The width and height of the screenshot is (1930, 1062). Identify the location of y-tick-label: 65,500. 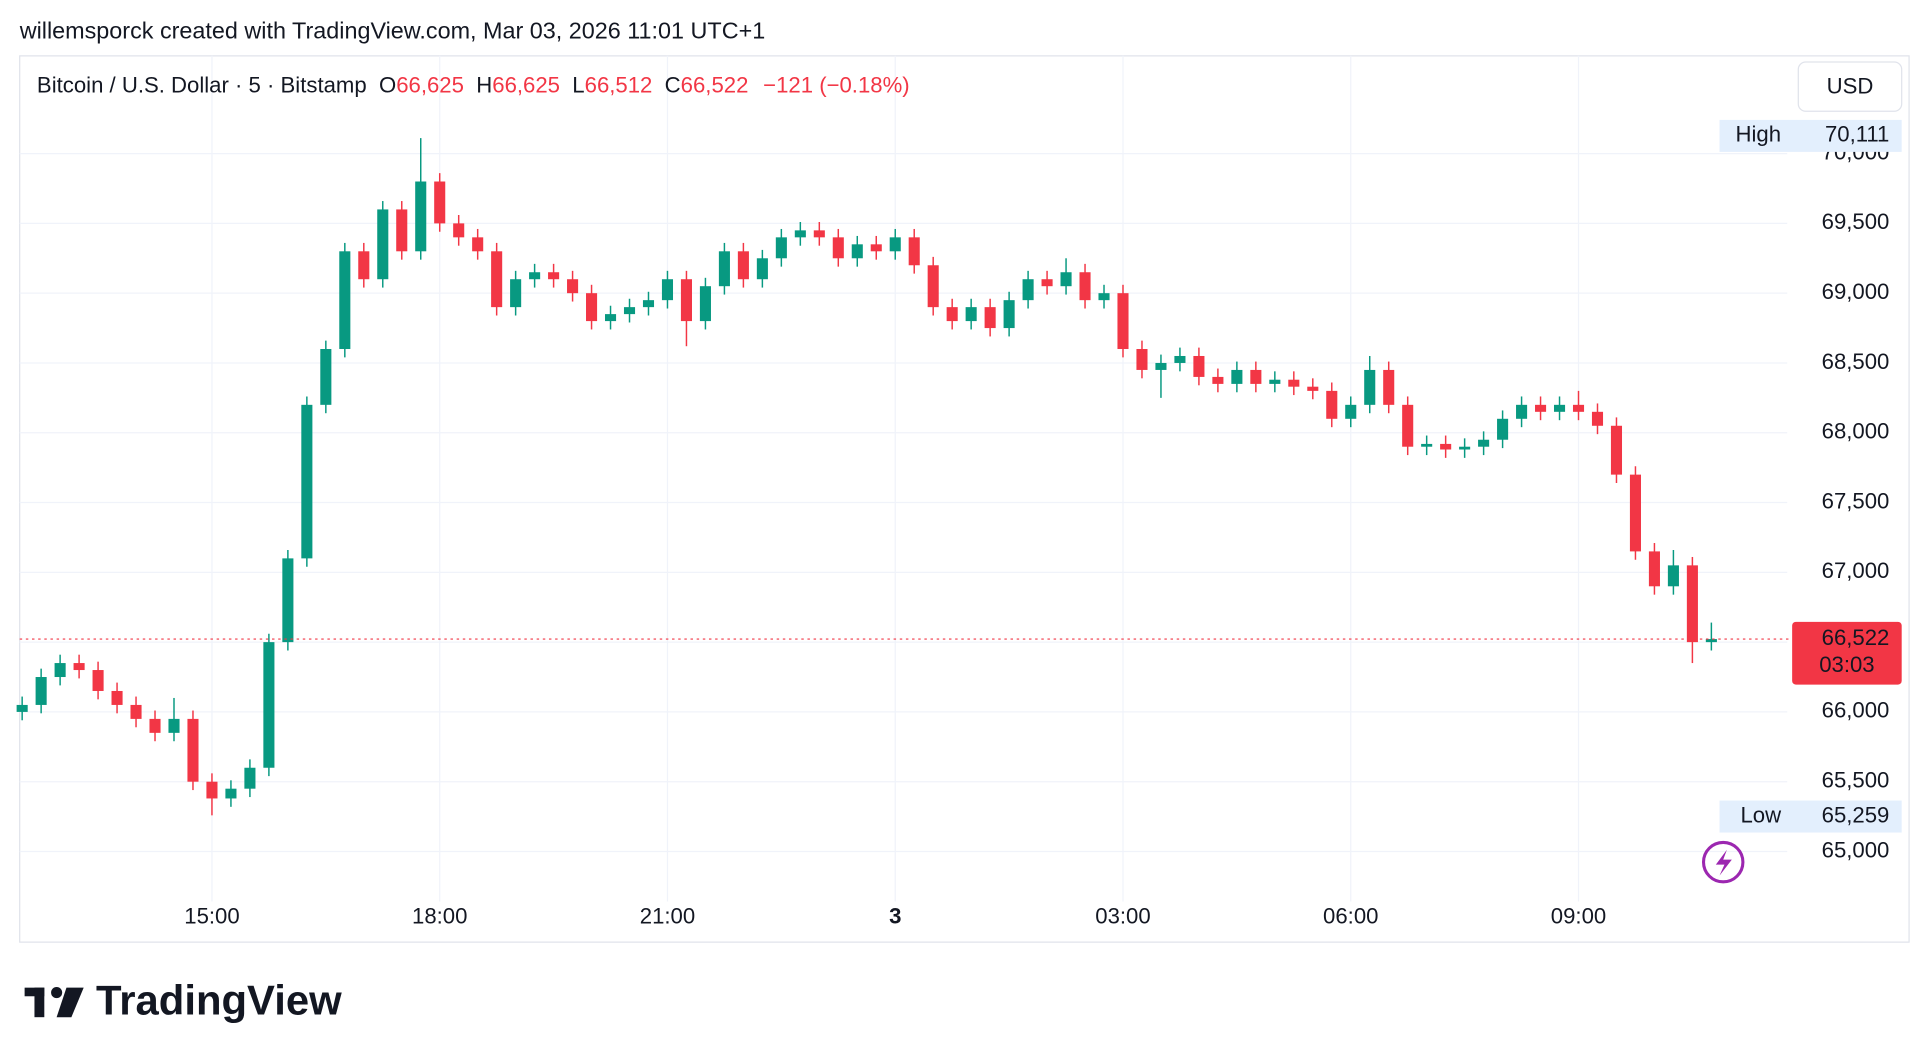
(1856, 780).